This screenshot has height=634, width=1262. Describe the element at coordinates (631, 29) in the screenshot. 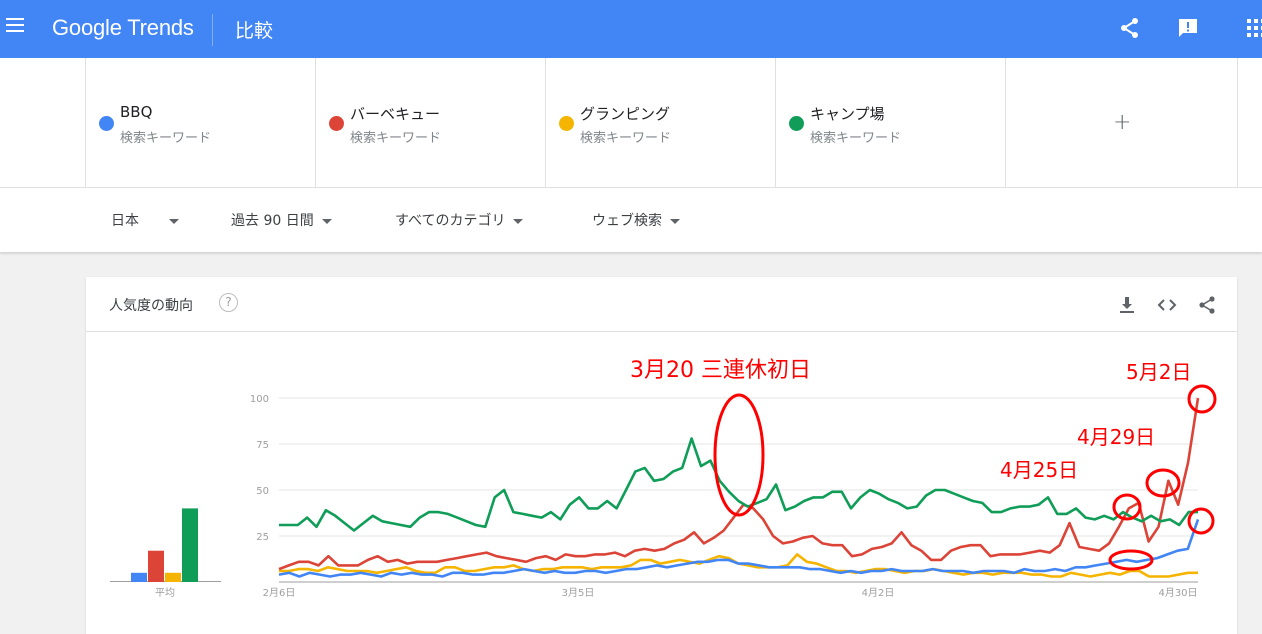

I see `top-app-bar: Google Trends 比較` at that location.